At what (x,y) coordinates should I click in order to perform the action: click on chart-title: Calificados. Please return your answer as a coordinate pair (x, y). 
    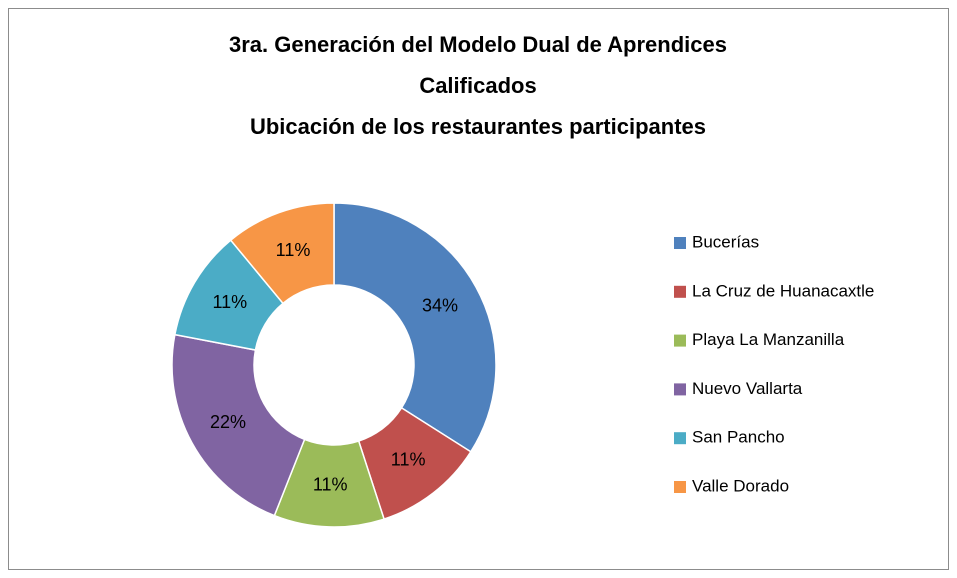
    Looking at the image, I should click on (477, 85).